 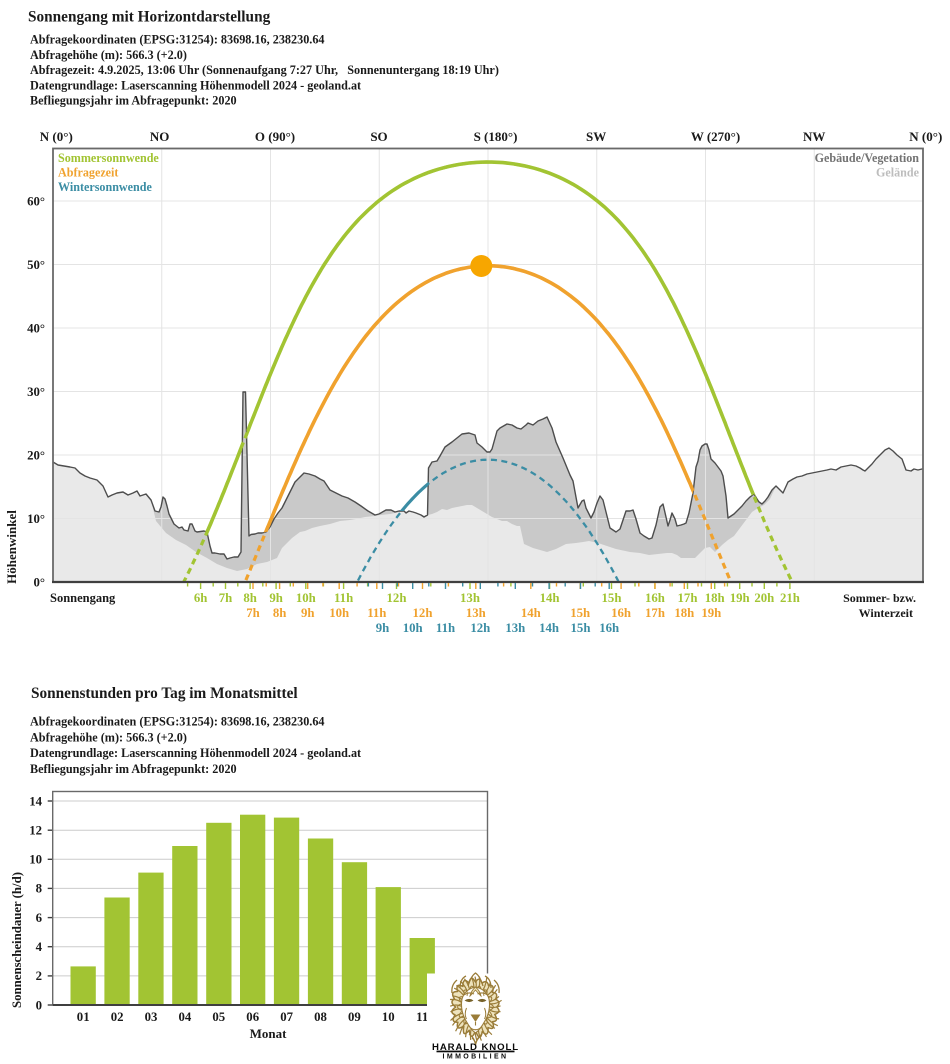 I want to click on svg-text: 6, so click(x=39, y=918).